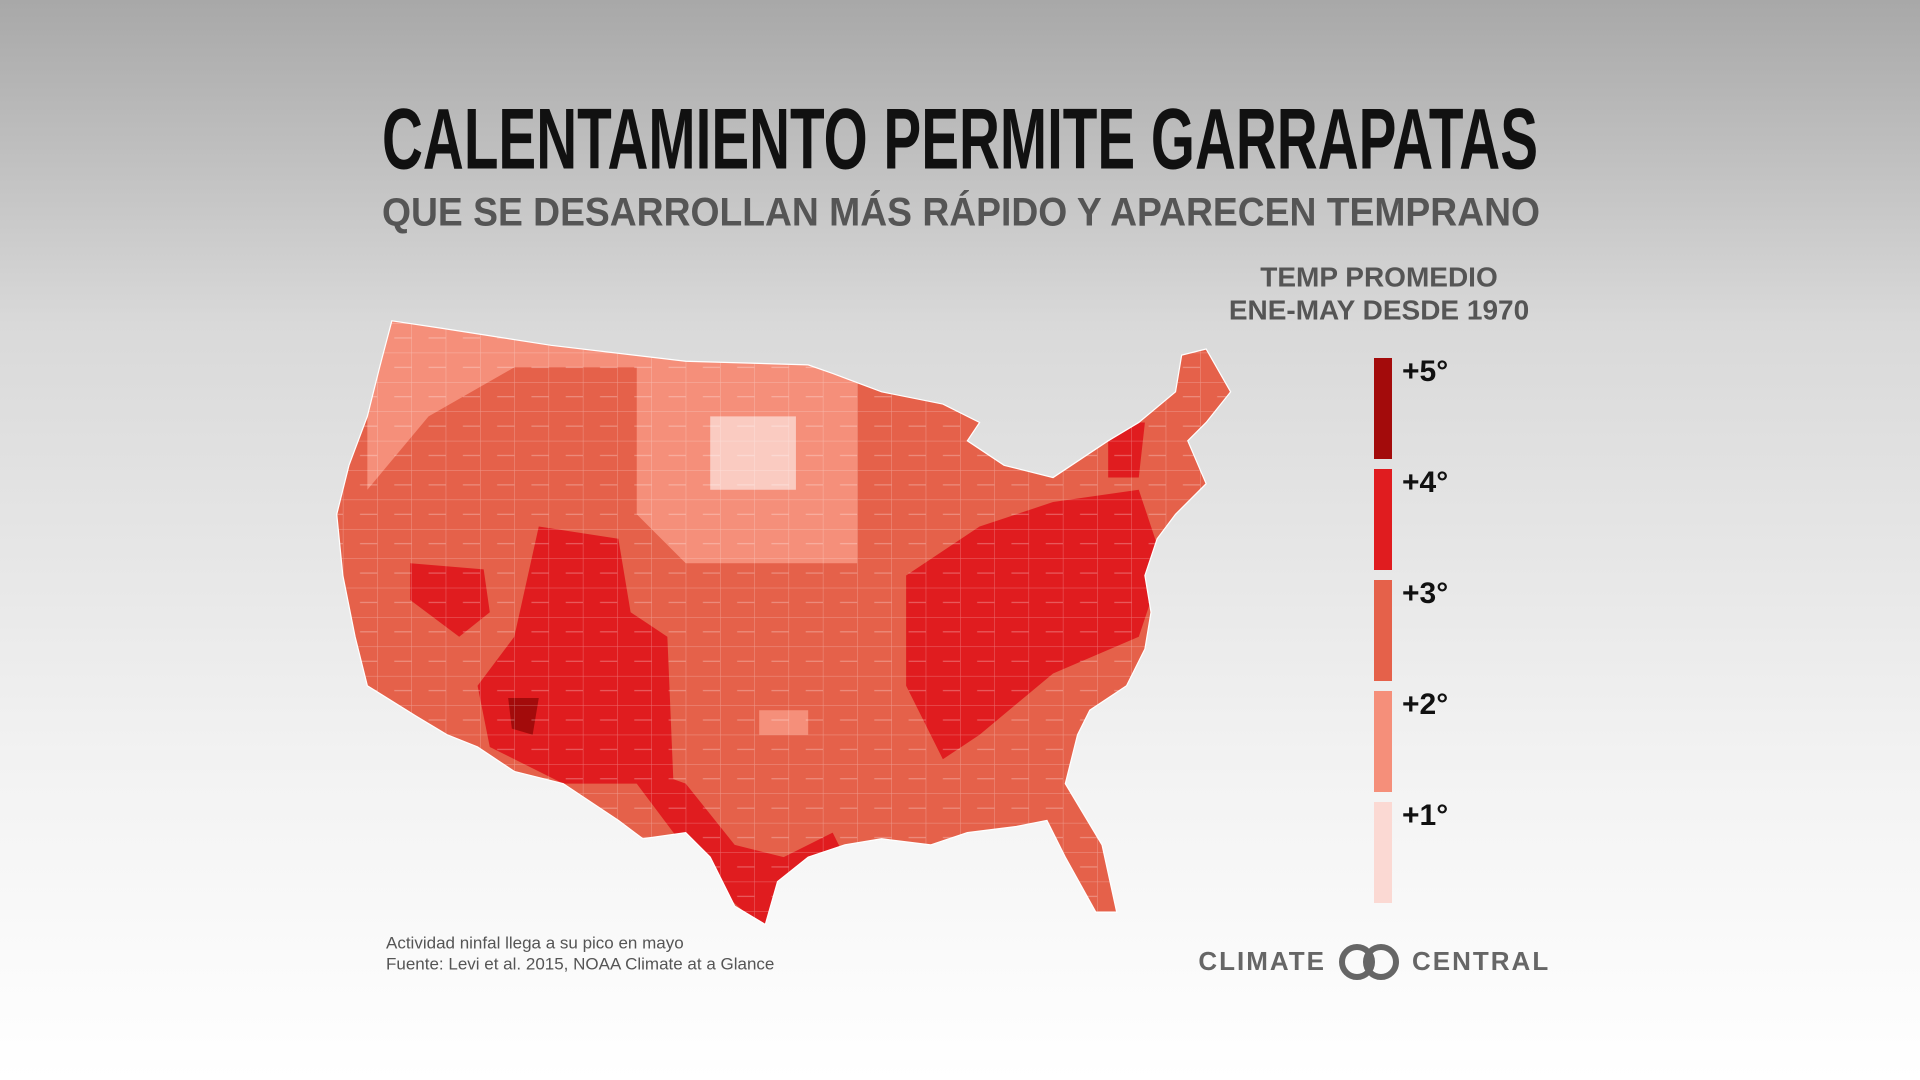  Describe the element at coordinates (1262, 961) in the screenshot. I see `brand-text: CLIMATE` at that location.